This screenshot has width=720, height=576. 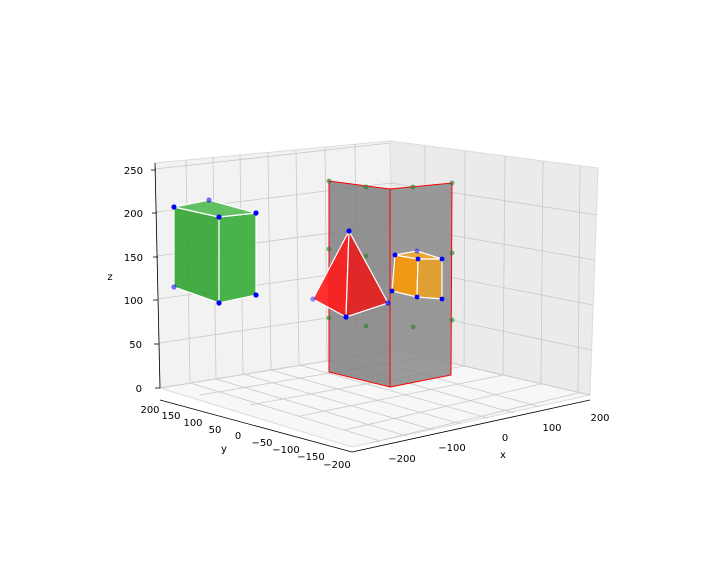 What do you see at coordinates (405, 276) in the screenshot?
I see `orange-box-left-face` at bounding box center [405, 276].